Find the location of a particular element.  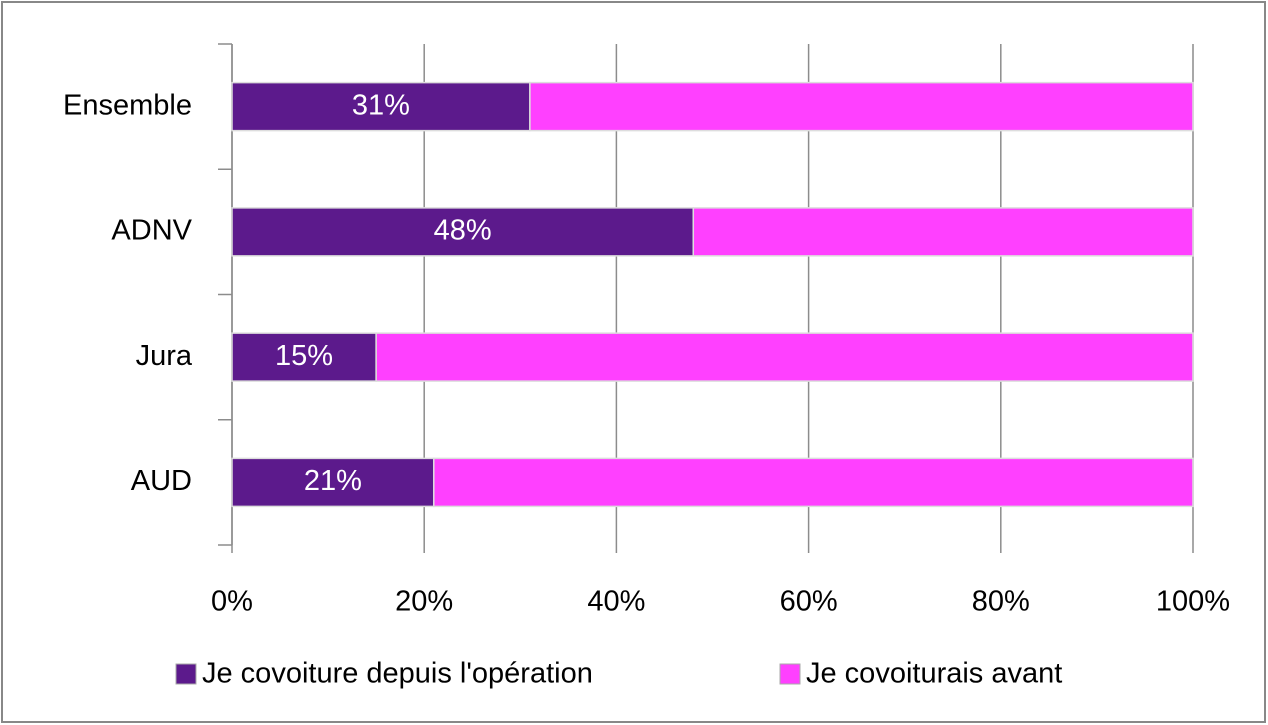

x-tick-label: 20% is located at coordinates (424, 602).